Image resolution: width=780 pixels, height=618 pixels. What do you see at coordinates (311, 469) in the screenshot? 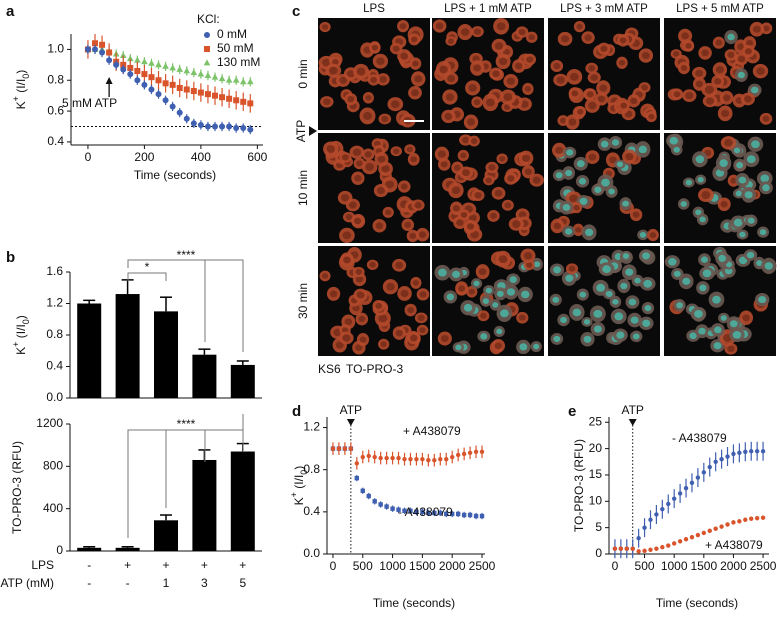
I see `y-tick-label: 0.8` at bounding box center [311, 469].